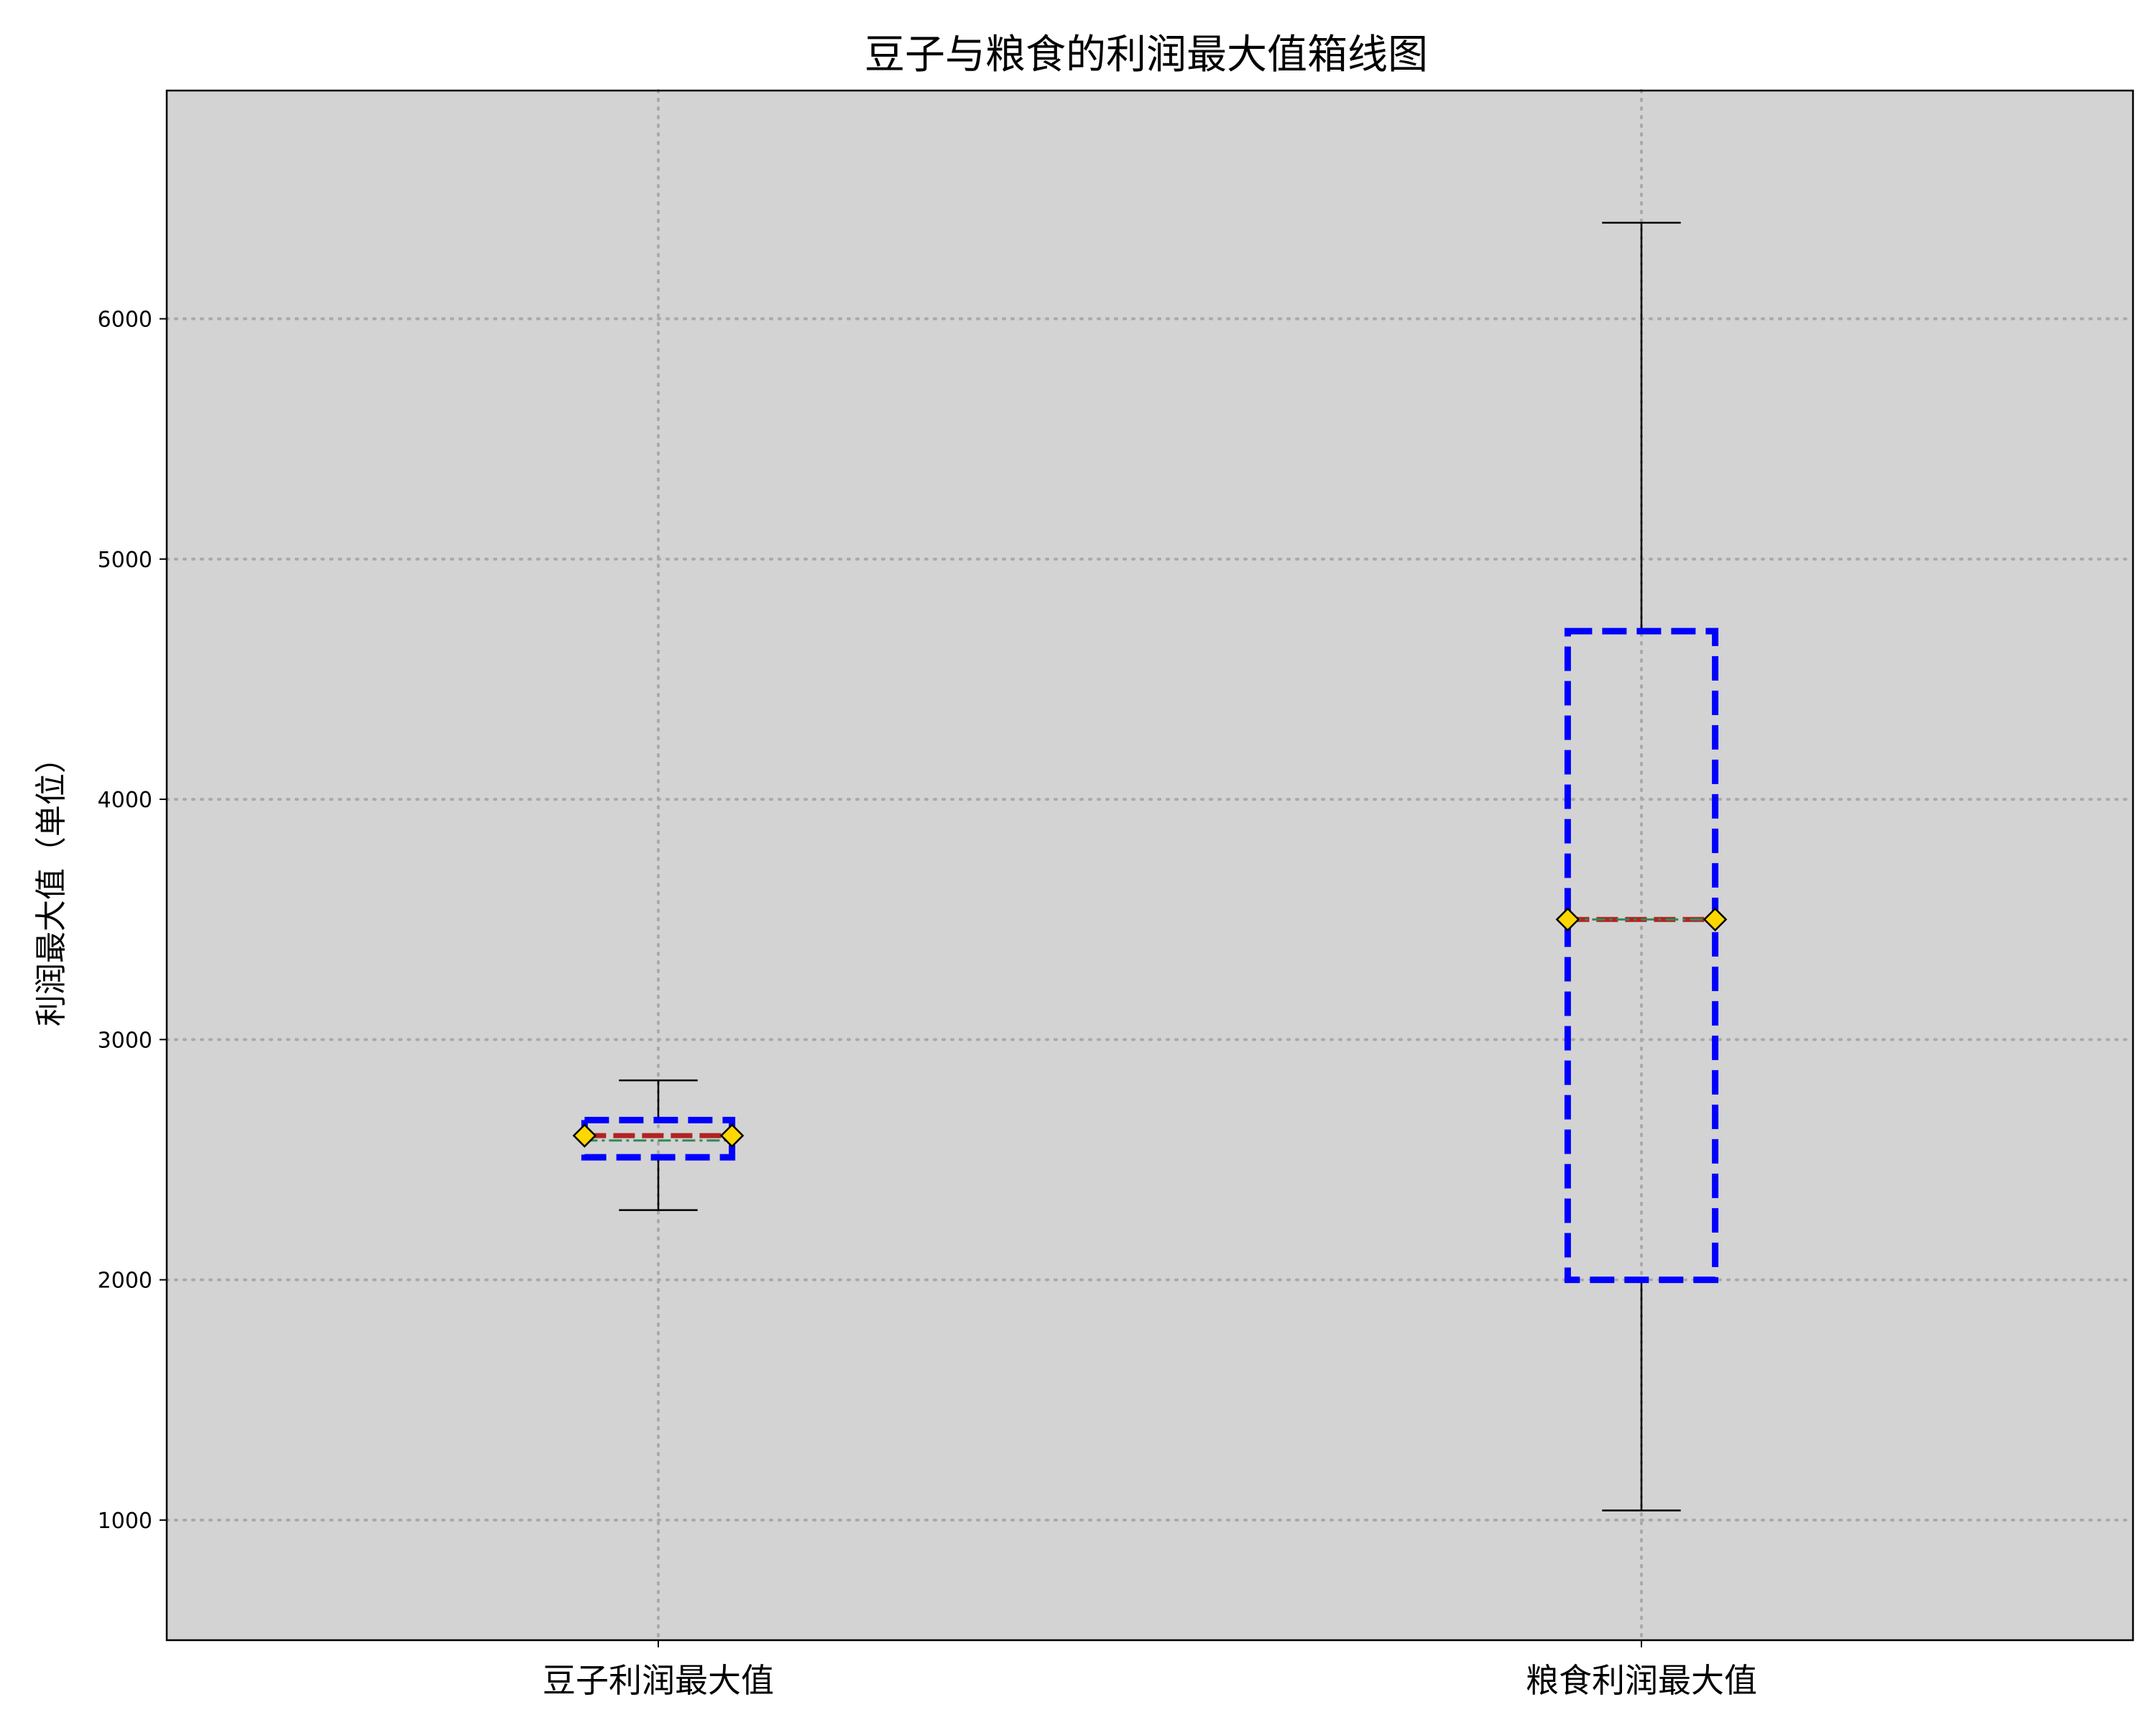  Describe the element at coordinates (52, 884) in the screenshot. I see `y-axis-label: 利润最大值（单位）` at that location.